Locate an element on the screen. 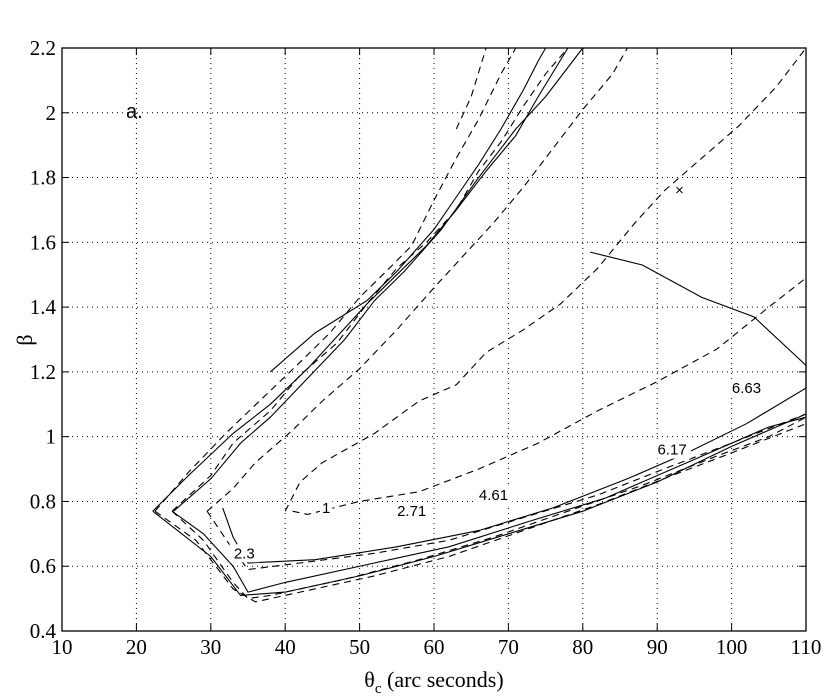 The width and height of the screenshot is (830, 698). y-tick-label: 2 is located at coordinates (51, 113).